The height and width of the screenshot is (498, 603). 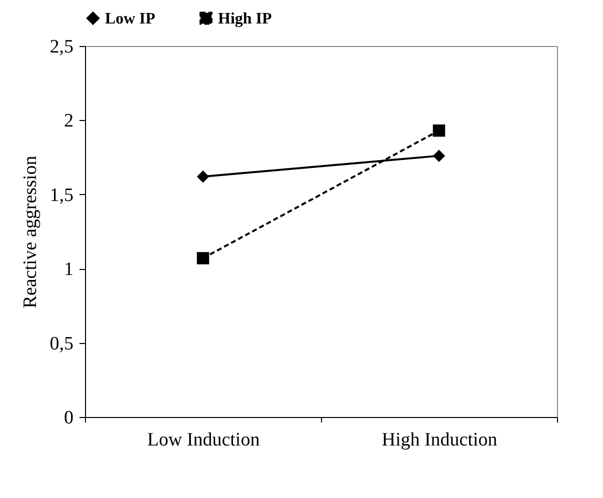 I want to click on y-tick-label: 1,5, so click(x=62, y=195).